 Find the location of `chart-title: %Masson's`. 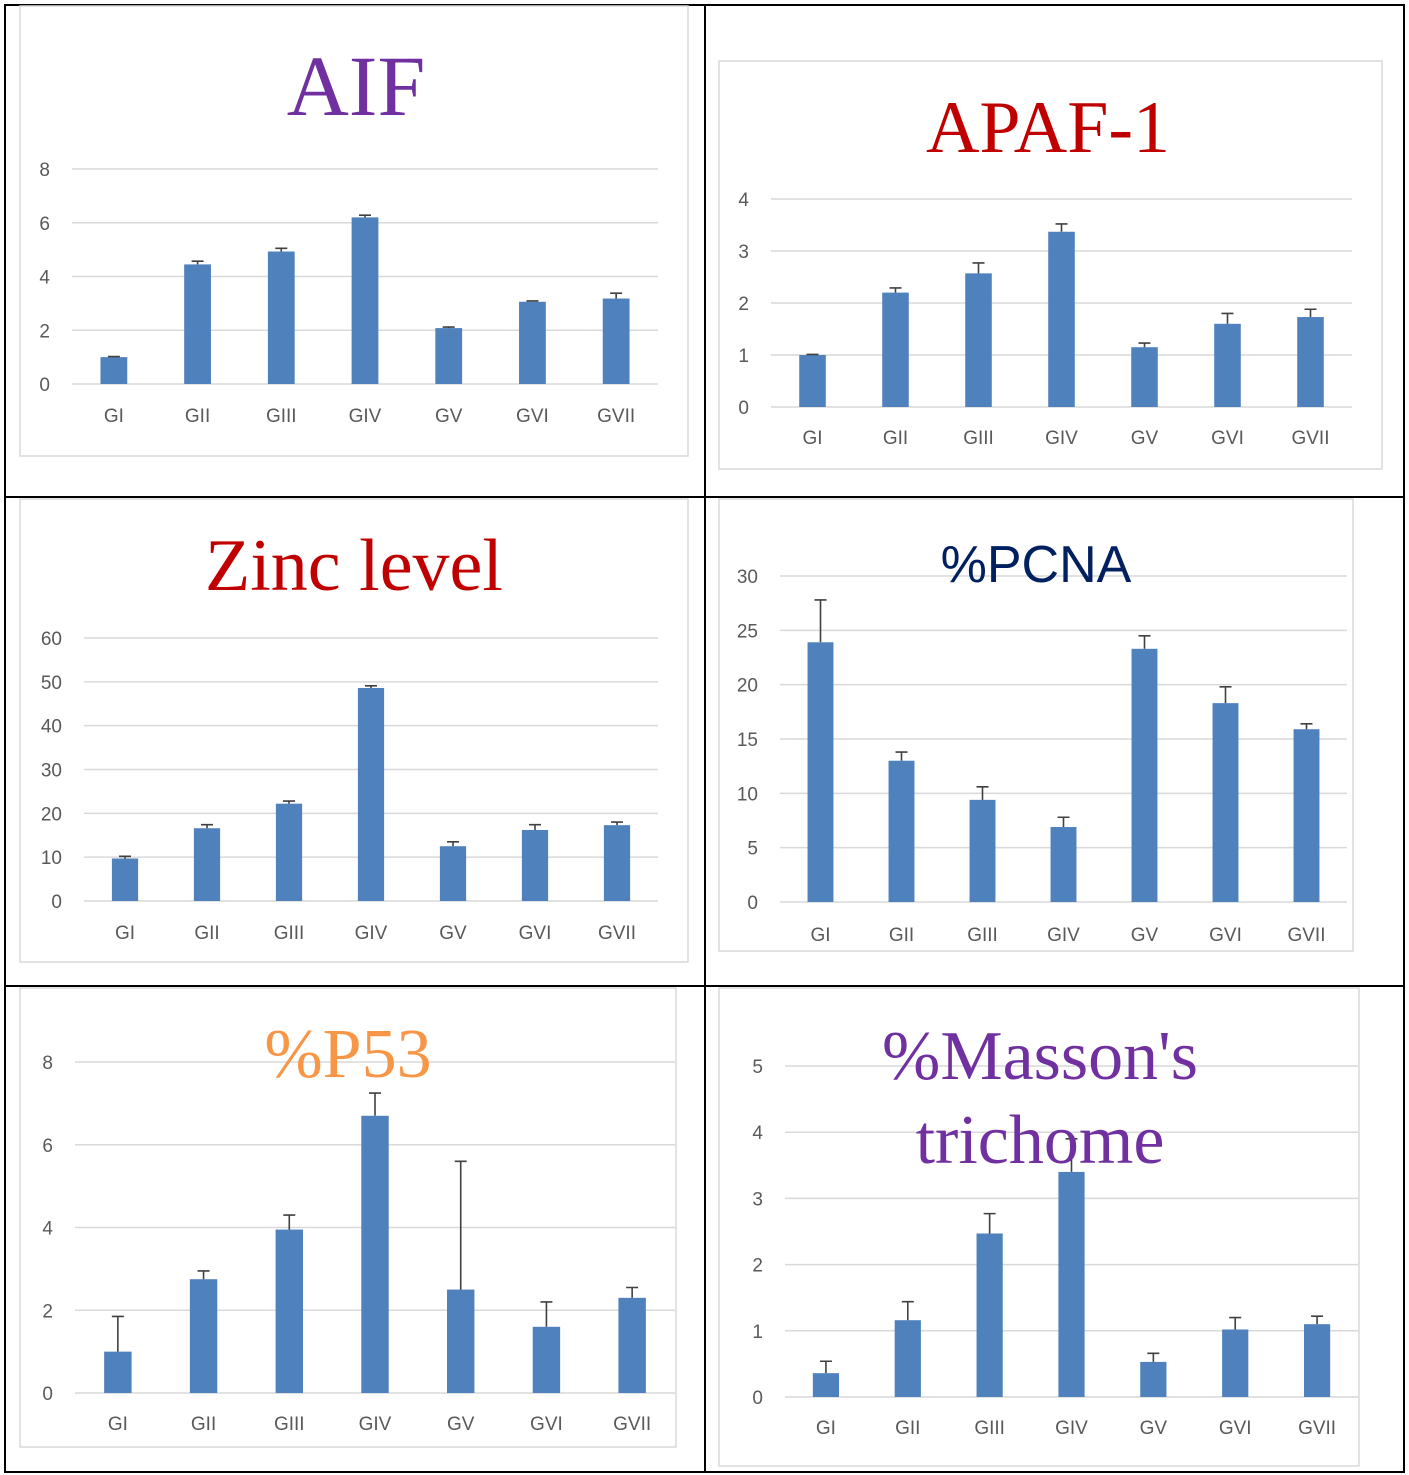

chart-title: %Masson's is located at coordinates (1040, 1056).